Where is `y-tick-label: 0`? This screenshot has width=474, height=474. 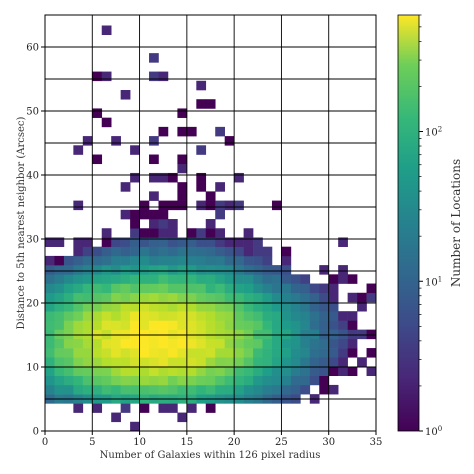
y-tick-label: 0 is located at coordinates (36, 432).